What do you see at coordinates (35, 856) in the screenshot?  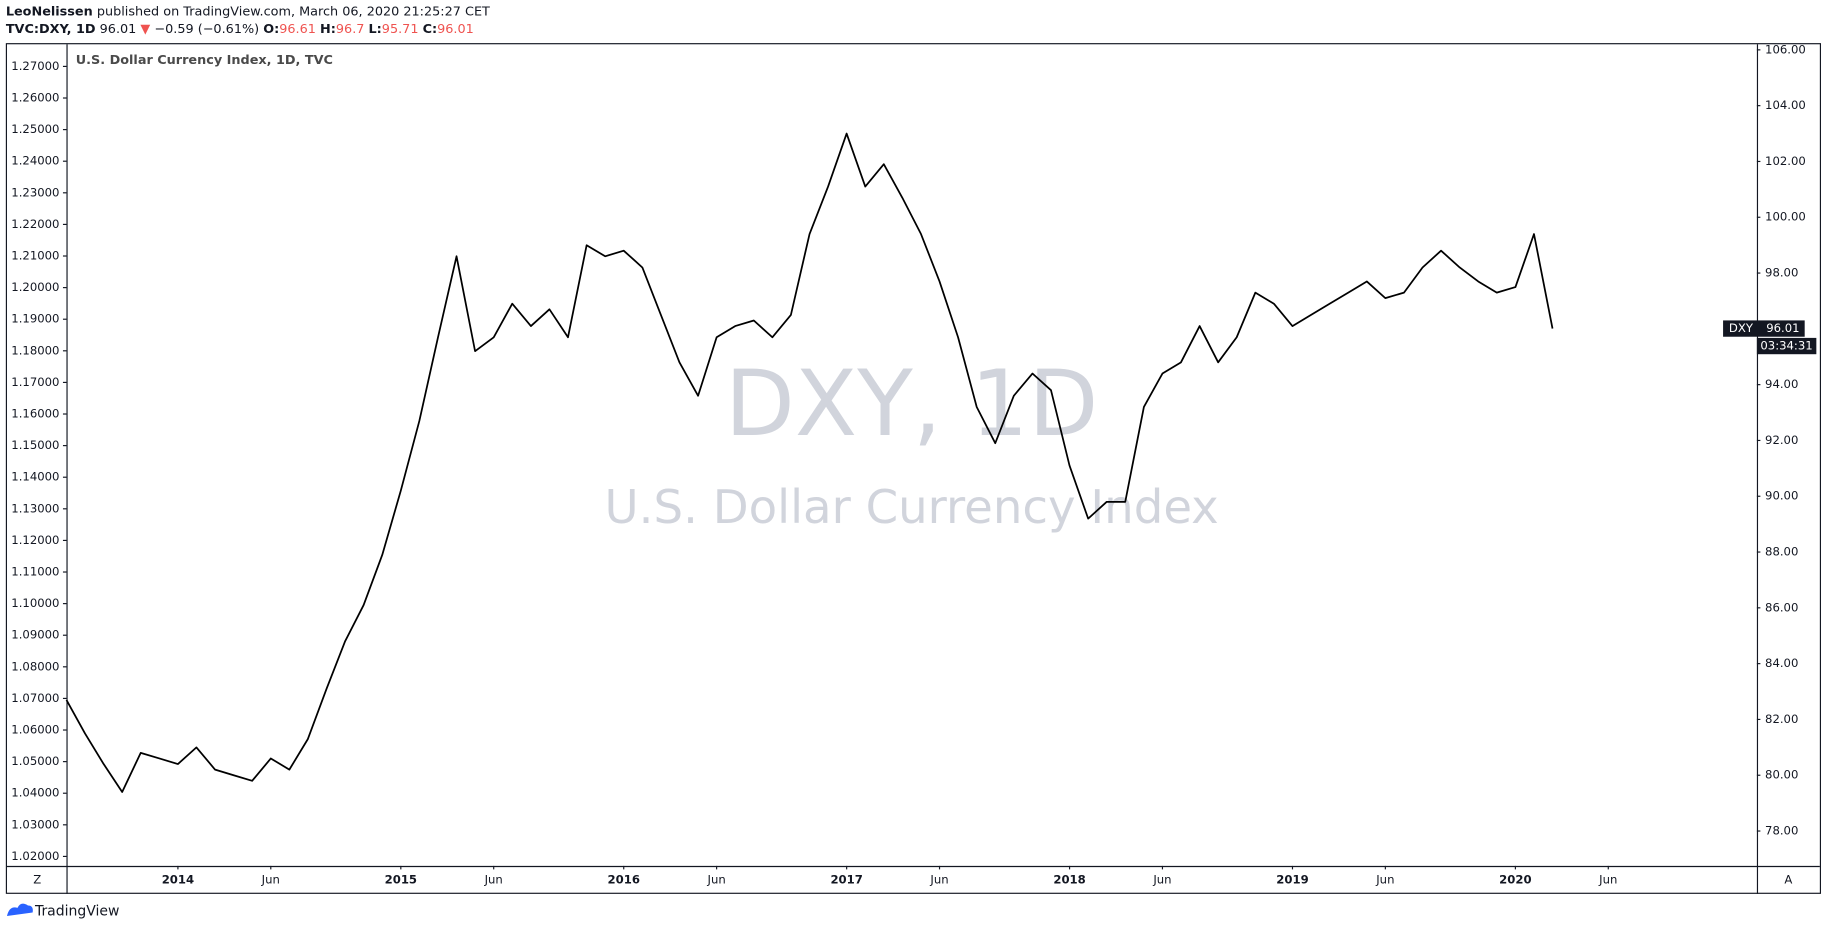 I see `y-tick-label: 1.02000` at bounding box center [35, 856].